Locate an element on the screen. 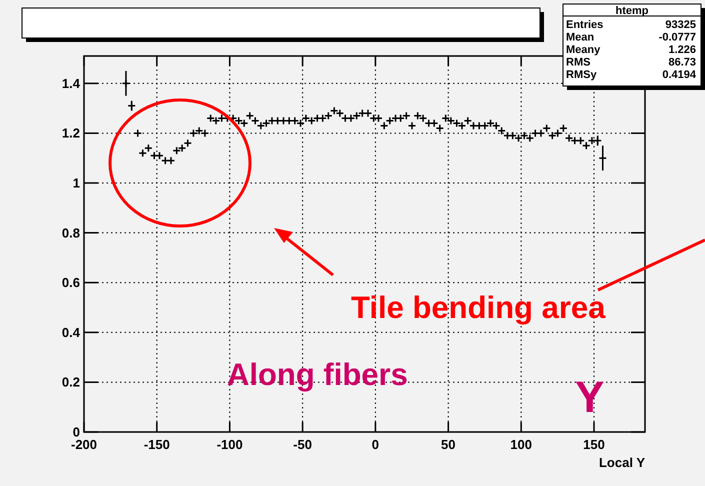 This screenshot has width=705, height=486. text: -0.0777 is located at coordinates (677, 38).